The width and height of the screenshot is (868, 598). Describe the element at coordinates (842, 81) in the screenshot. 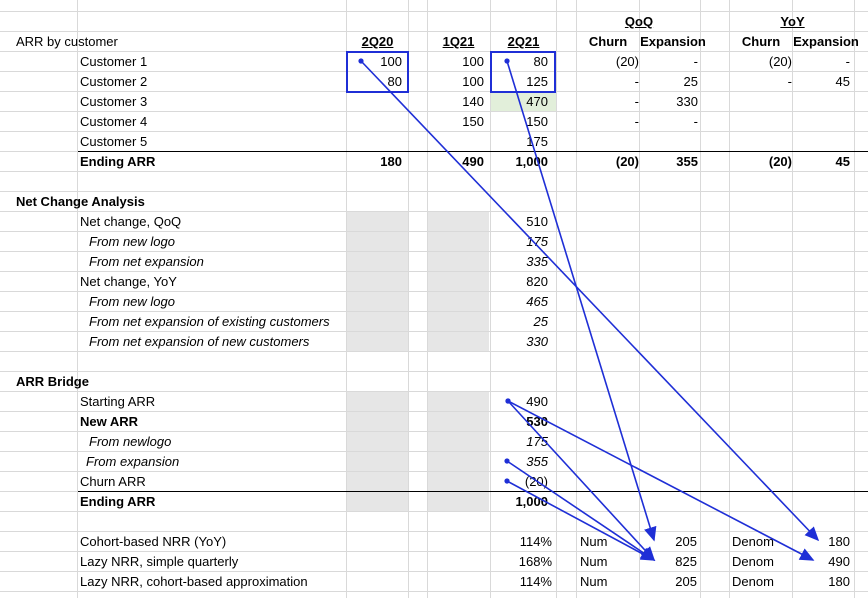

I see `cell-yoy-expansion: 45` at that location.